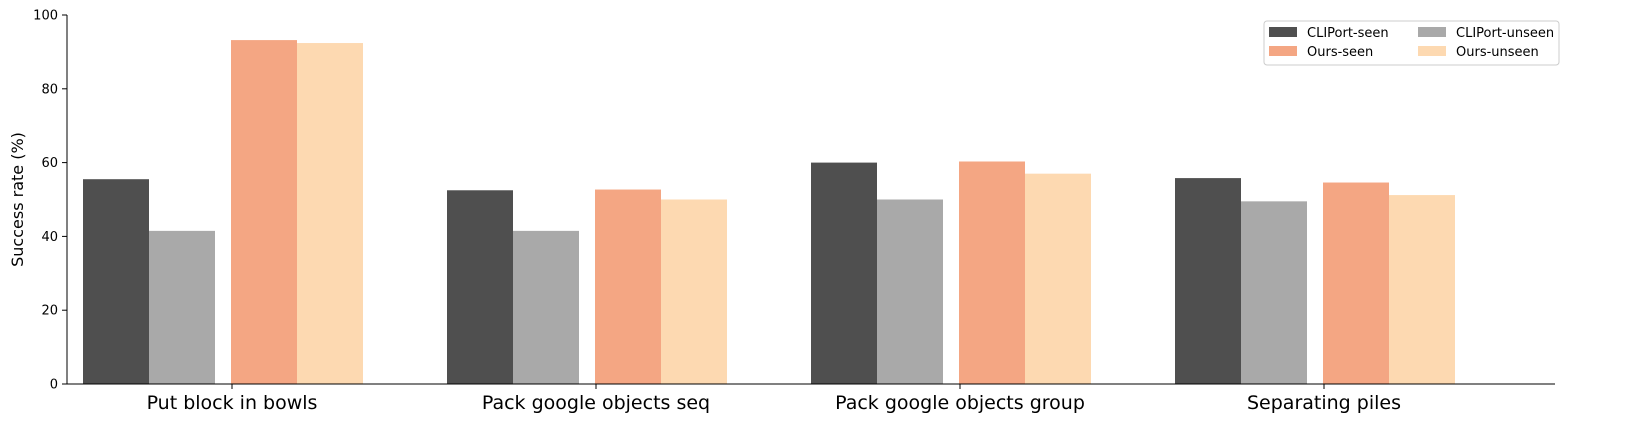 This screenshot has height=440, width=1634. What do you see at coordinates (1348, 33) in the screenshot?
I see `legend-label: CLIPort-seen` at bounding box center [1348, 33].